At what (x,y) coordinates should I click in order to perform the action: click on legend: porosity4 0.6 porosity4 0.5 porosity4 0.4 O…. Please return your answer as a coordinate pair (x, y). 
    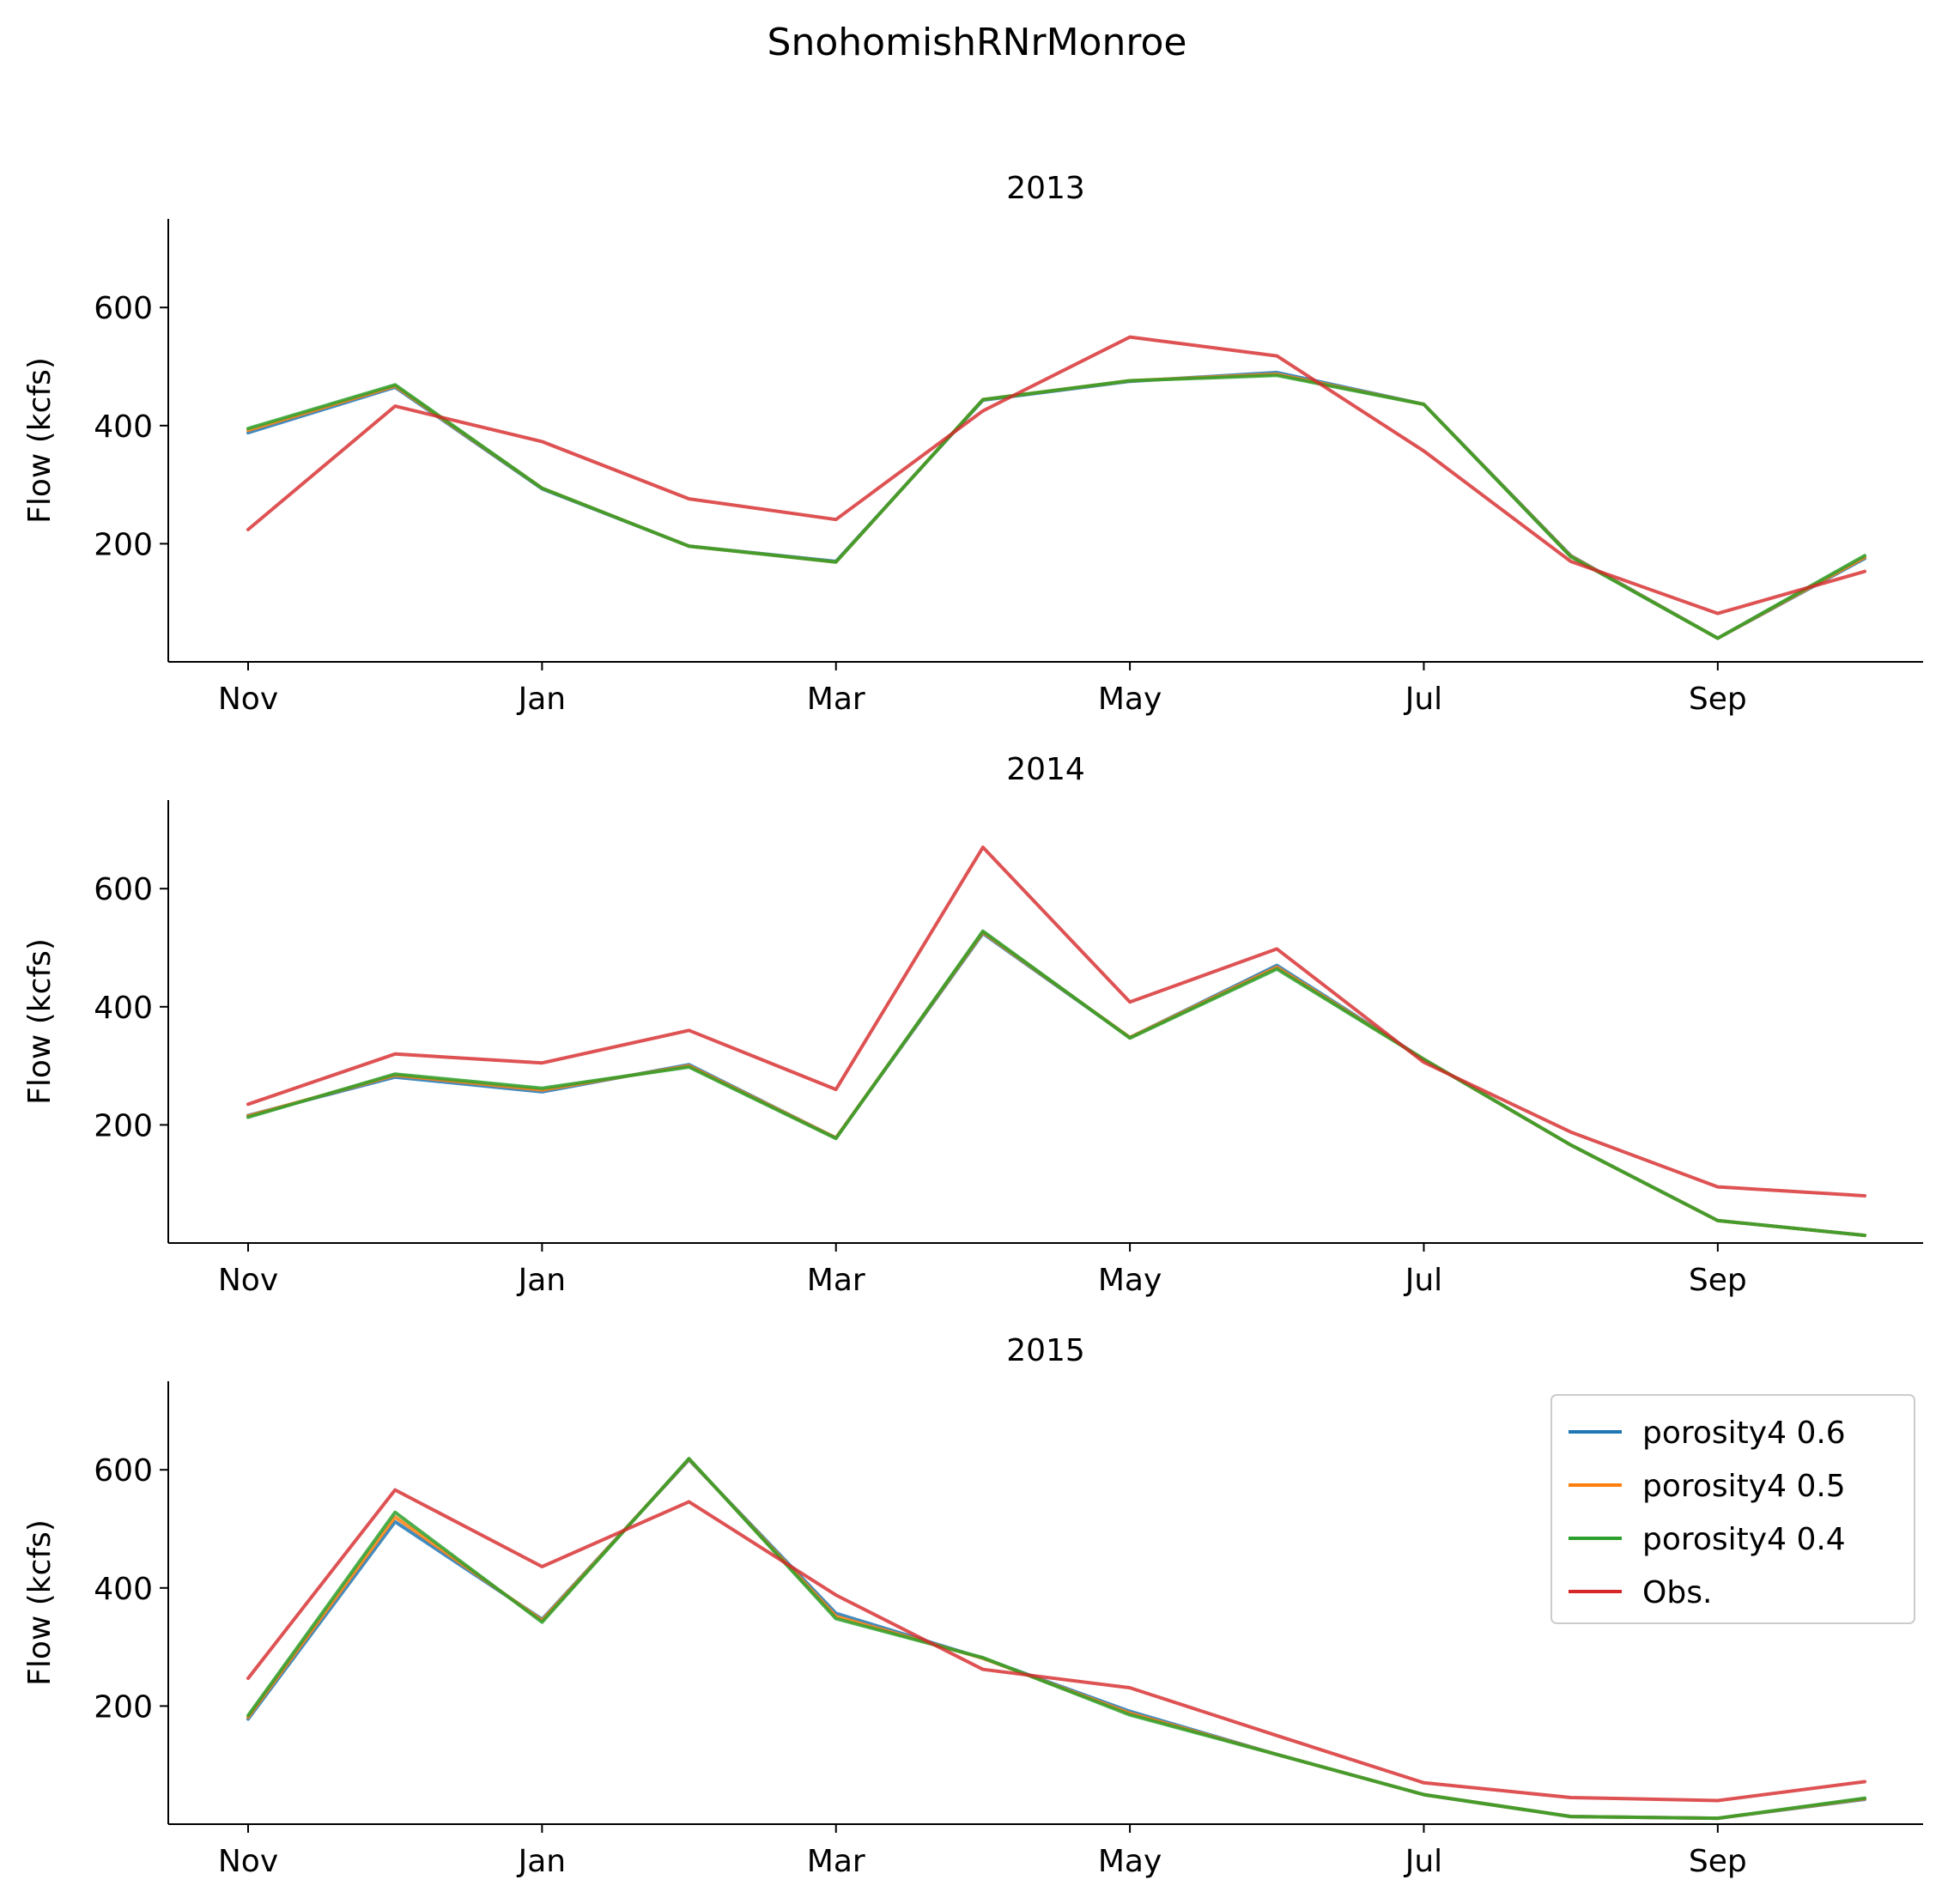
    Looking at the image, I should click on (1732, 1509).